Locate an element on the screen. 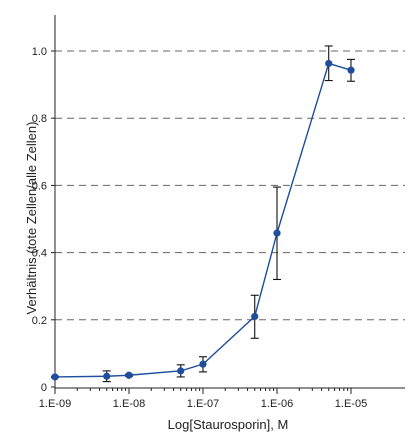  y-tick-label-0: 0 is located at coordinates (44, 388).